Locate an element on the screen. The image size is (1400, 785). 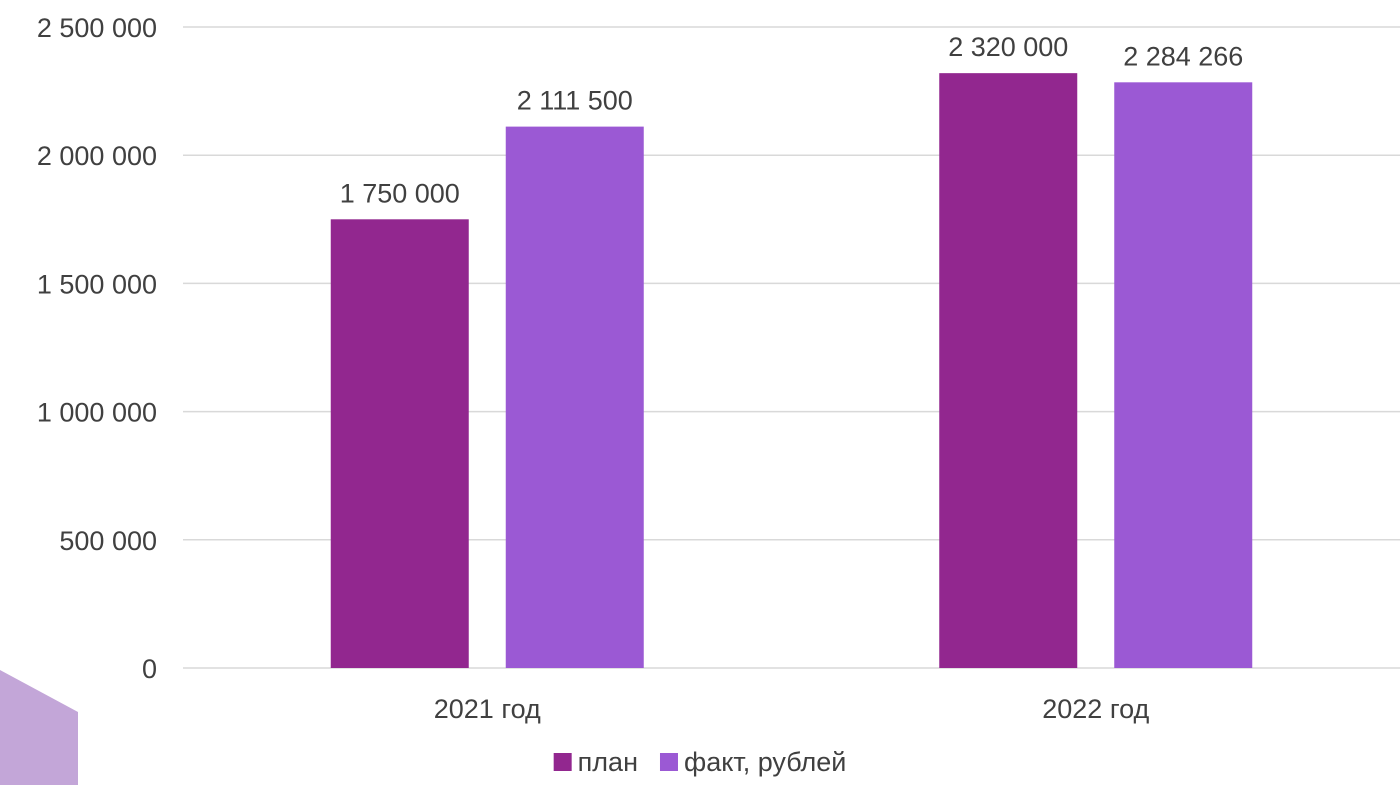
legend: план факт, рублей is located at coordinates (699, 762).